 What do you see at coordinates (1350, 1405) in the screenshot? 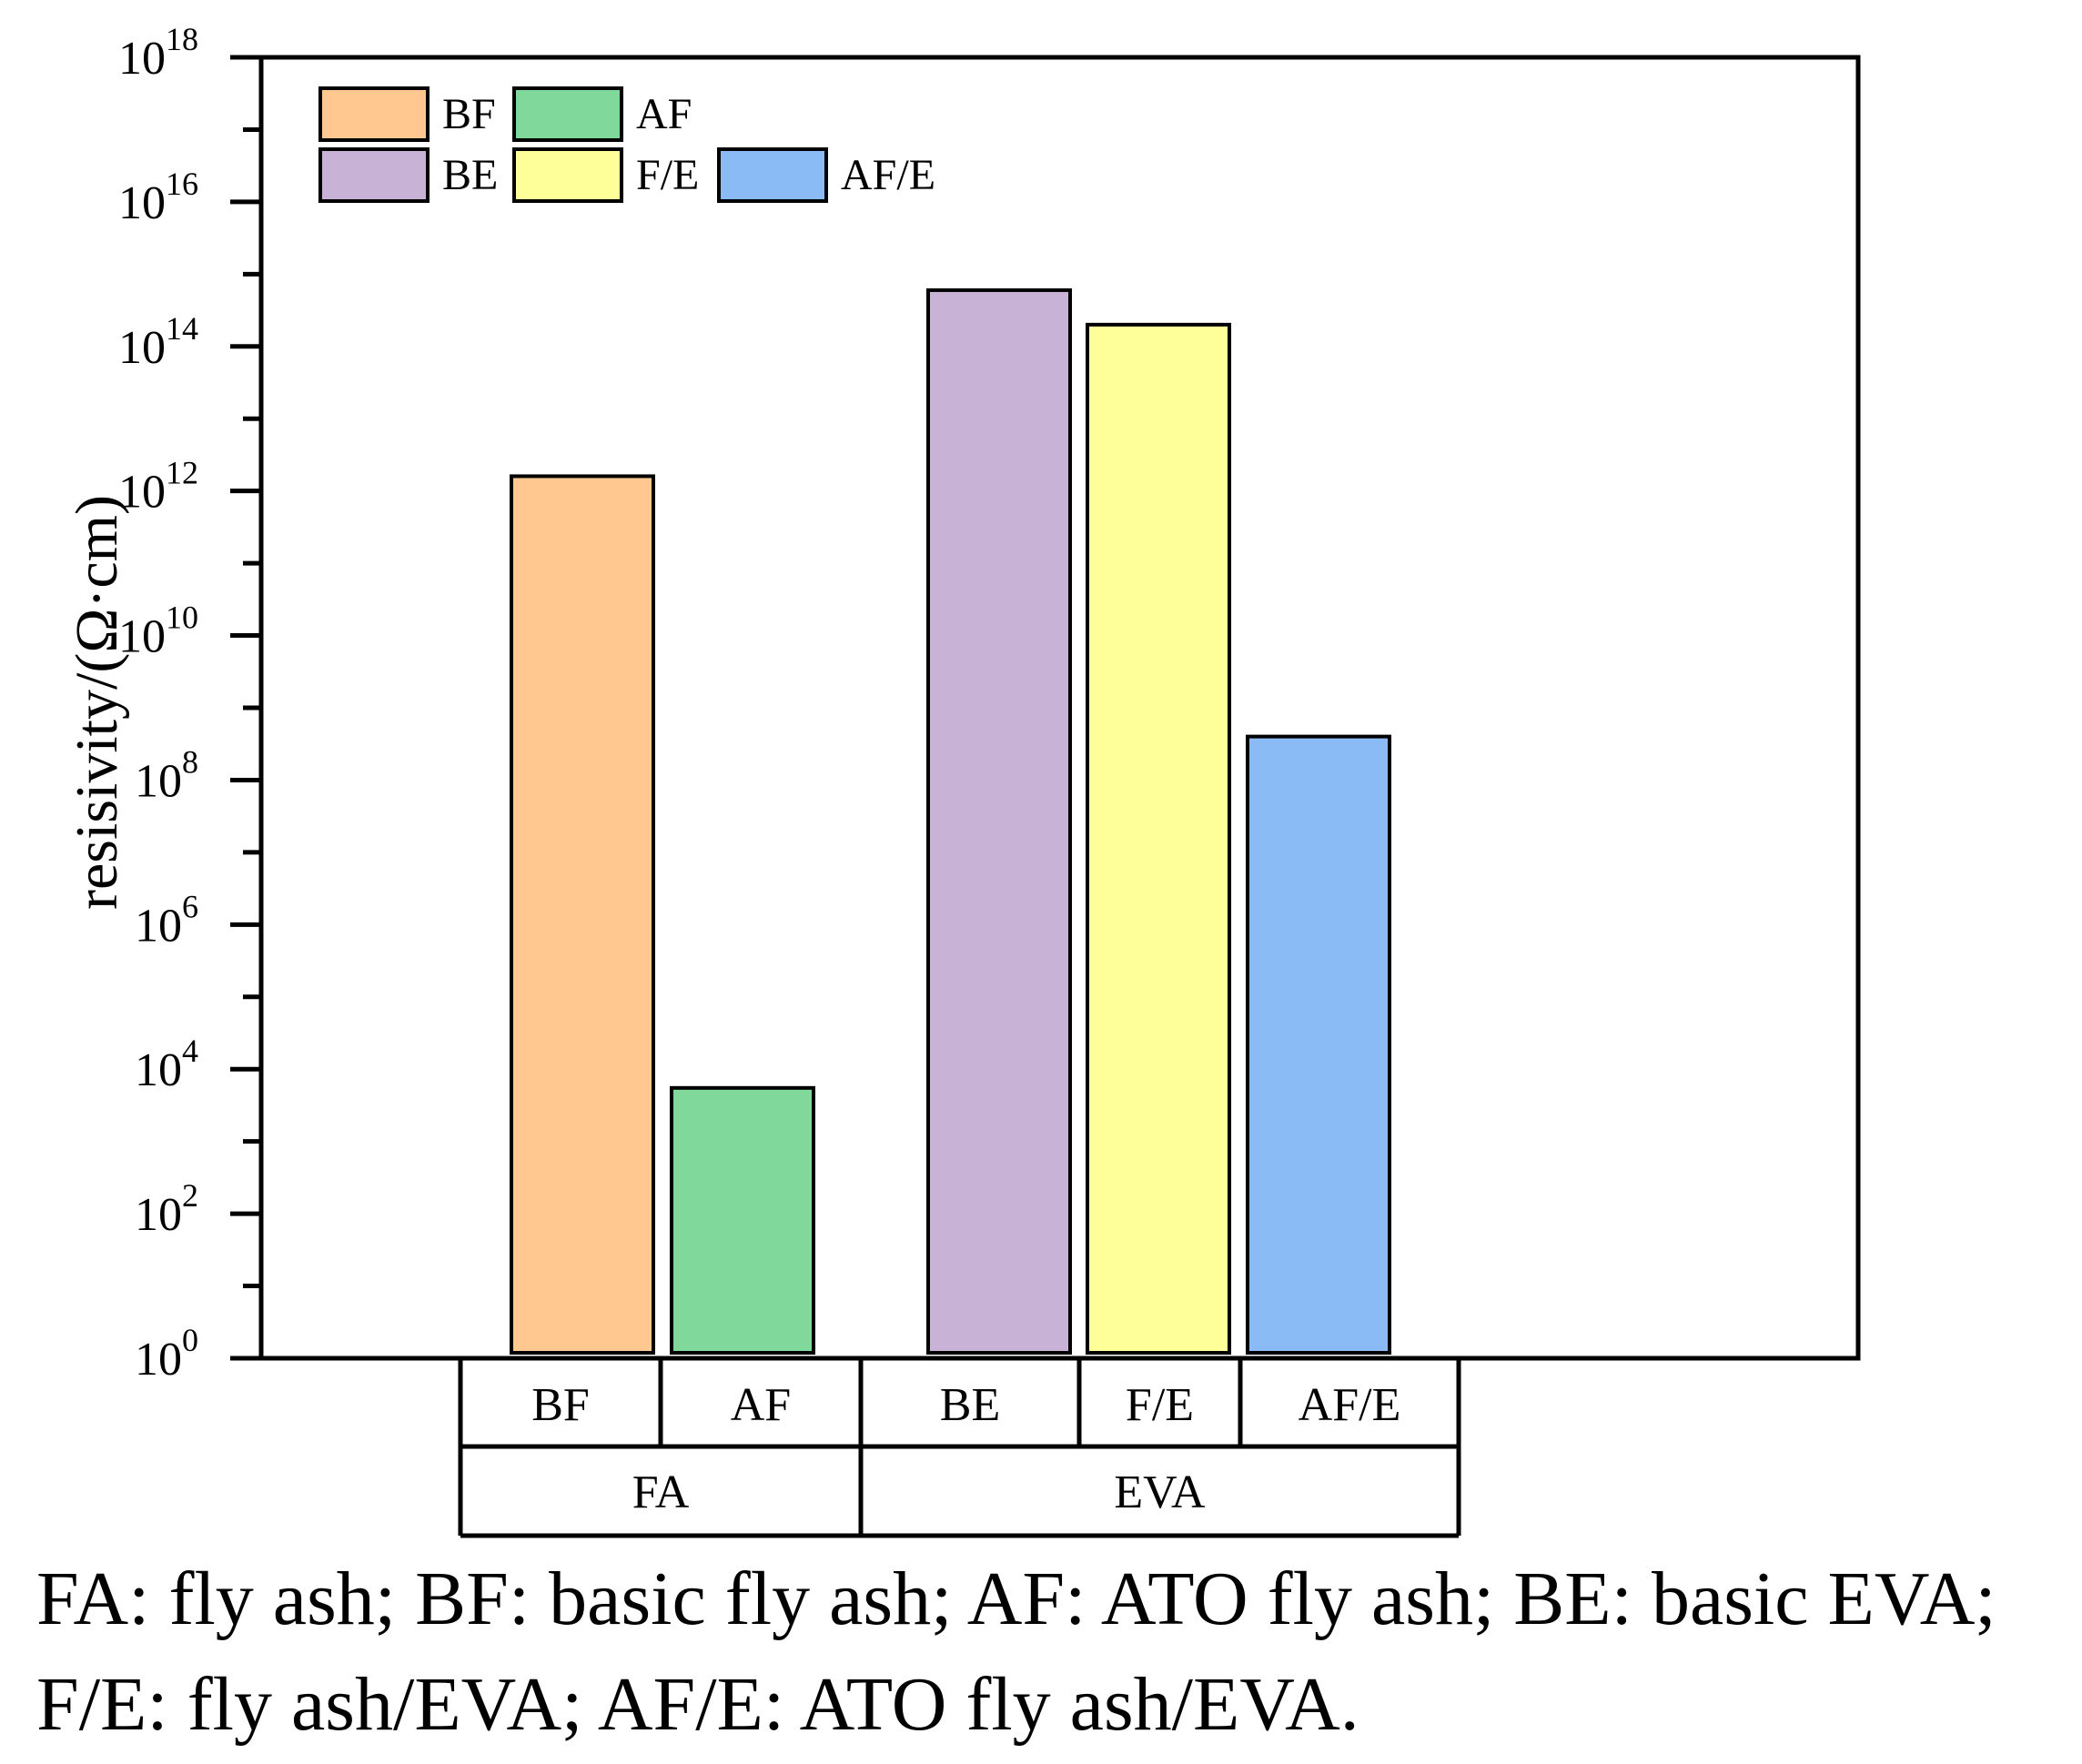
I see `x-category-label: AF/E` at bounding box center [1350, 1405].